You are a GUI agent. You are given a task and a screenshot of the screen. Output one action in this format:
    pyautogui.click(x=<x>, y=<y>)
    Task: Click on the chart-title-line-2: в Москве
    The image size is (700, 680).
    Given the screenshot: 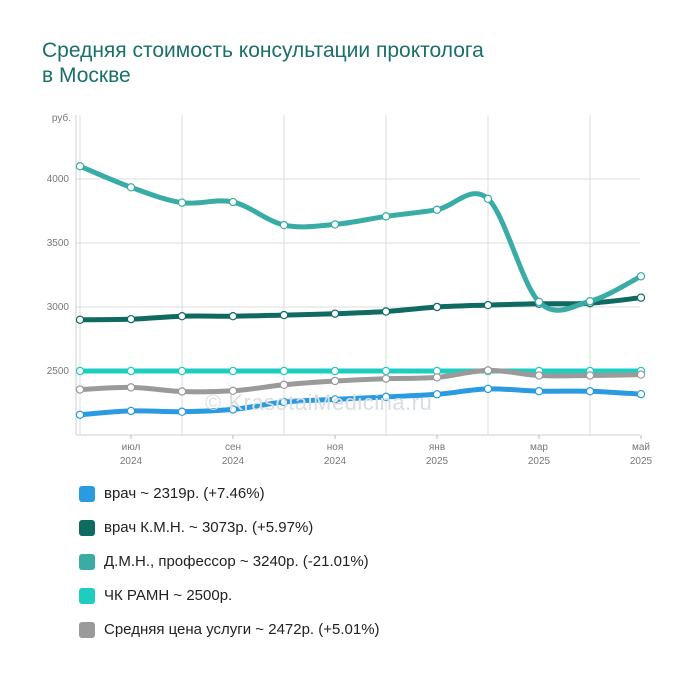 What is the action you would take?
    pyautogui.click(x=86, y=75)
    